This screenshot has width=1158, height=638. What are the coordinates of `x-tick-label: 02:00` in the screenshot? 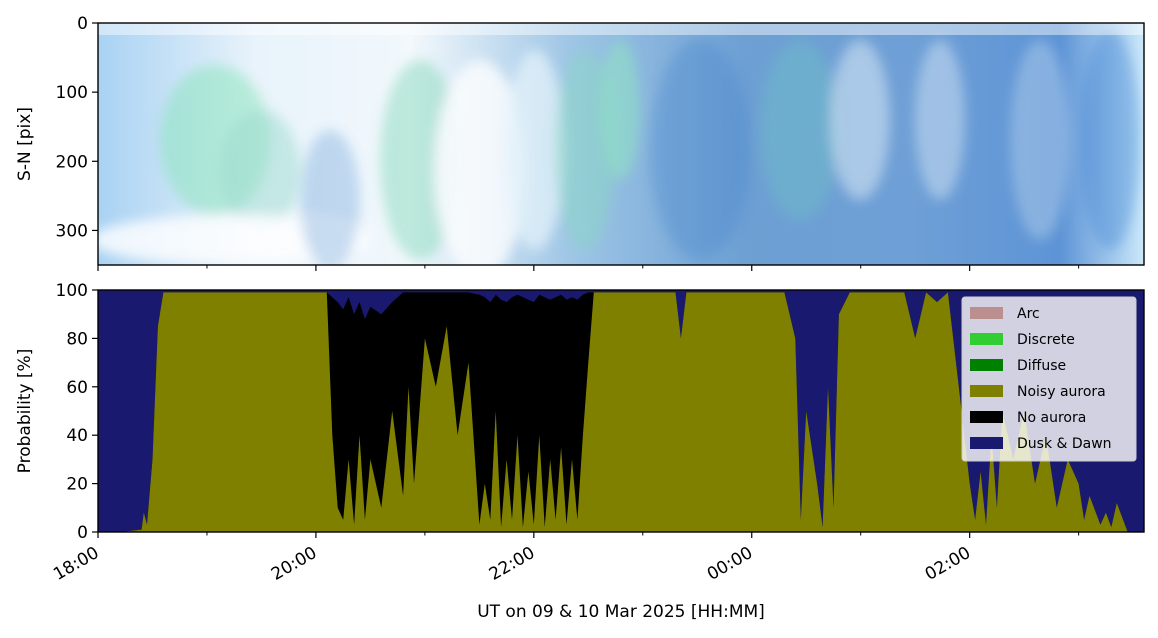 It's located at (948, 564).